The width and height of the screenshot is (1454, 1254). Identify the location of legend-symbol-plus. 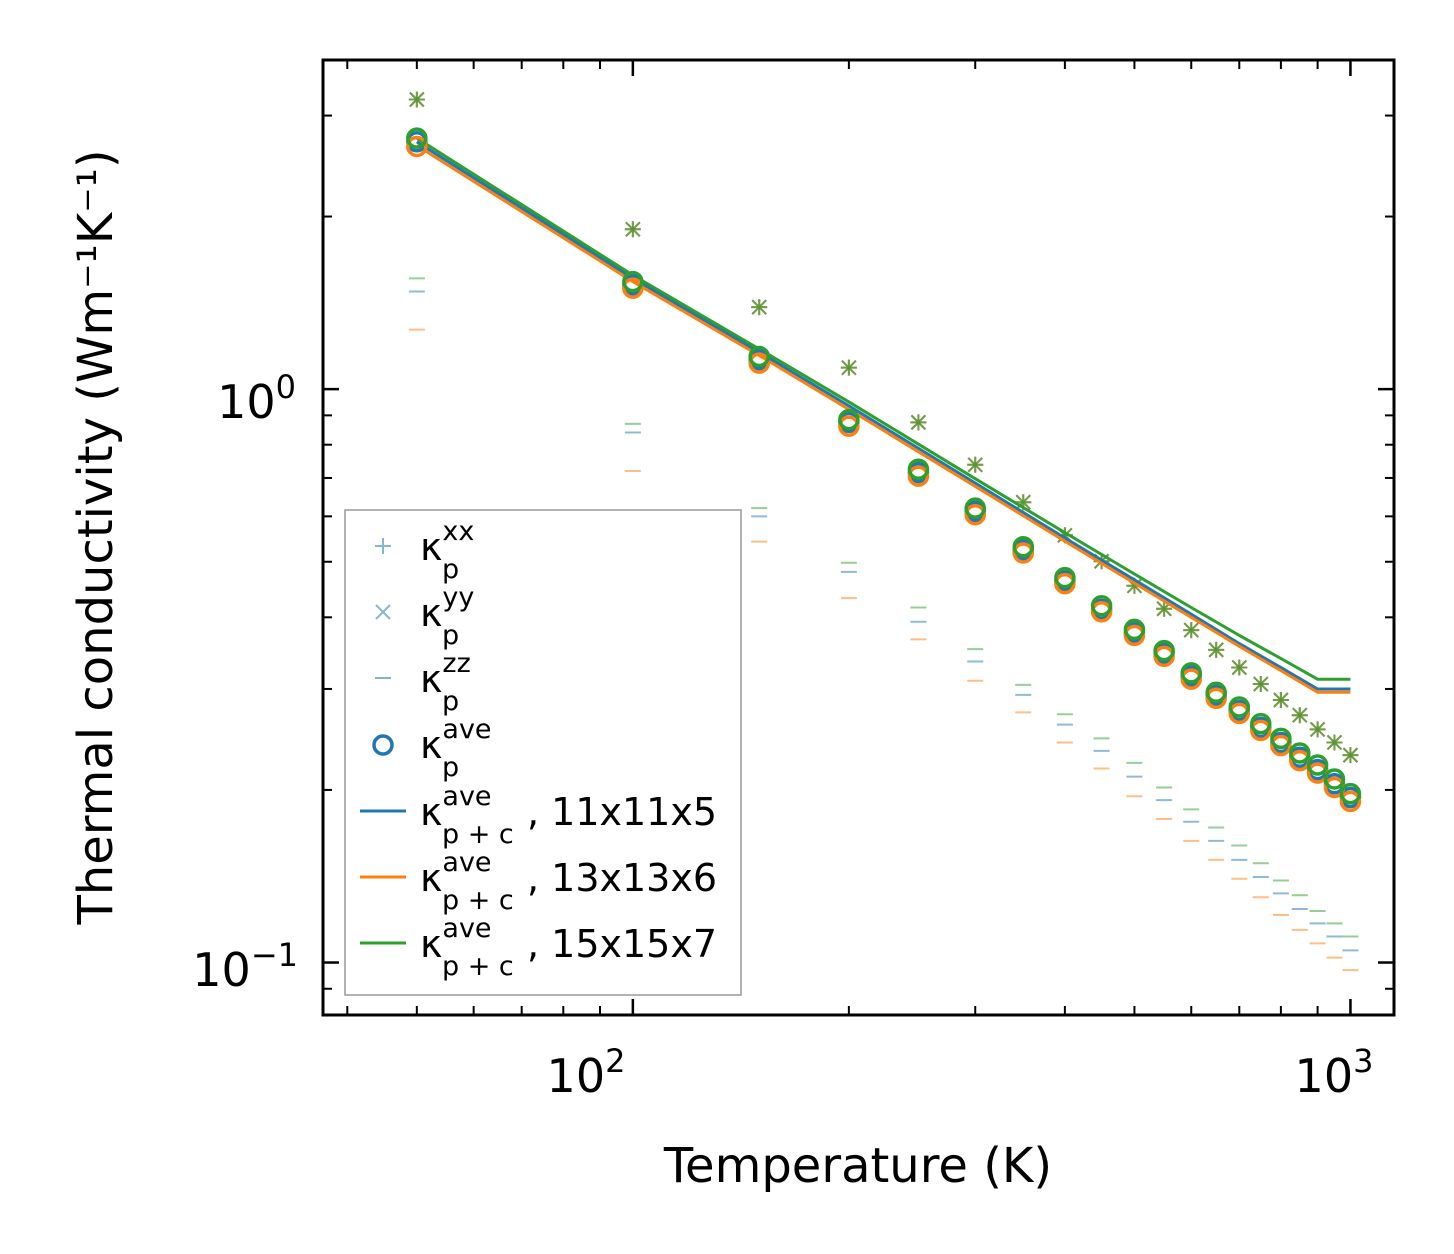
(383, 546).